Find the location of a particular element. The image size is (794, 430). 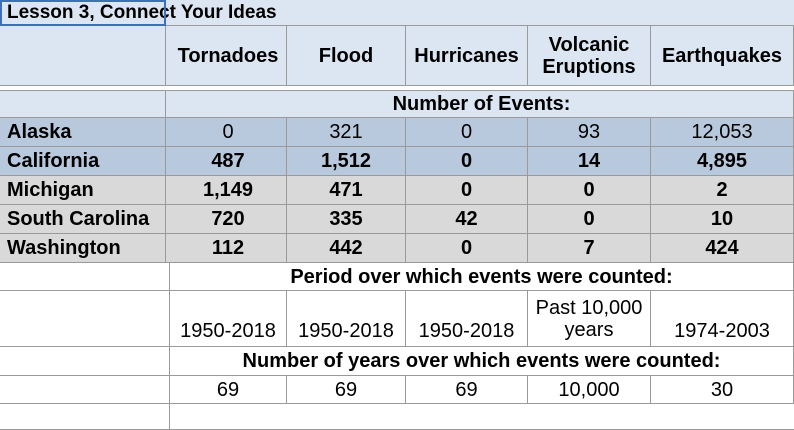

cell-california-volcanic-eruptions: 14 is located at coordinates (589, 161).